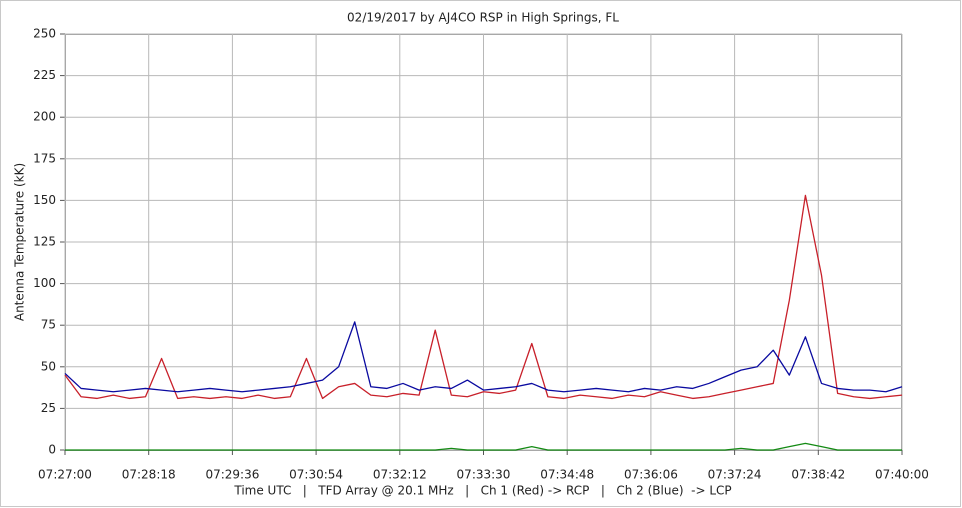 The image size is (962, 508). I want to click on y-tick-label: 250, so click(44, 34).